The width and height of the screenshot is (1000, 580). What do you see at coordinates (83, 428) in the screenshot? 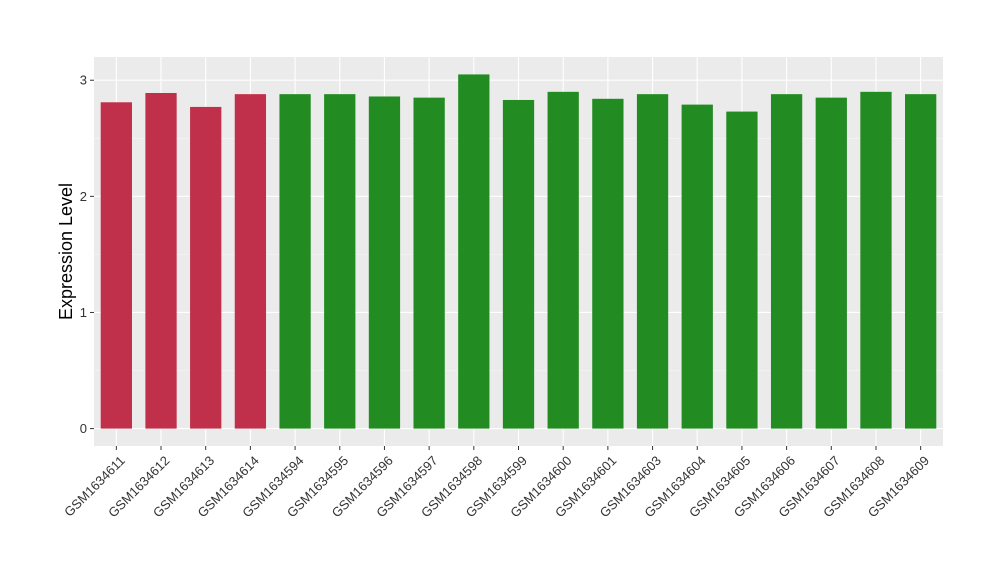
I see `y-tick-label: 0` at bounding box center [83, 428].